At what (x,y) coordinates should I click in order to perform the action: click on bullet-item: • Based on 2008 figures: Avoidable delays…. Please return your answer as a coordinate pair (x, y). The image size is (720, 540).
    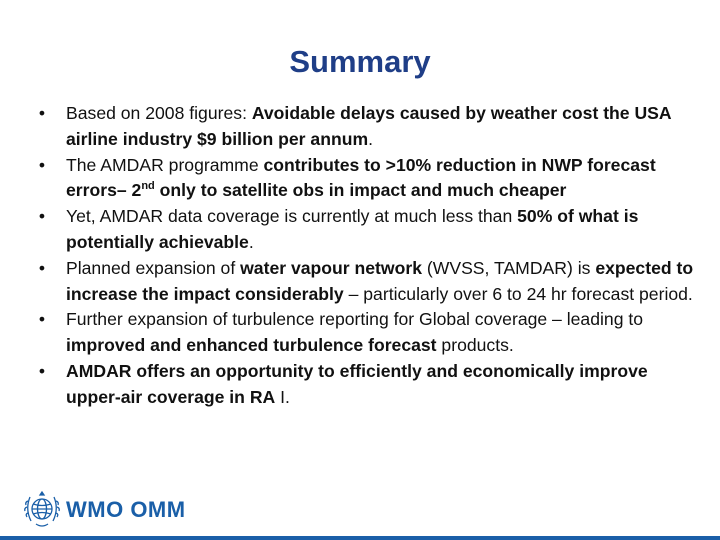
    Looking at the image, I should click on (365, 127).